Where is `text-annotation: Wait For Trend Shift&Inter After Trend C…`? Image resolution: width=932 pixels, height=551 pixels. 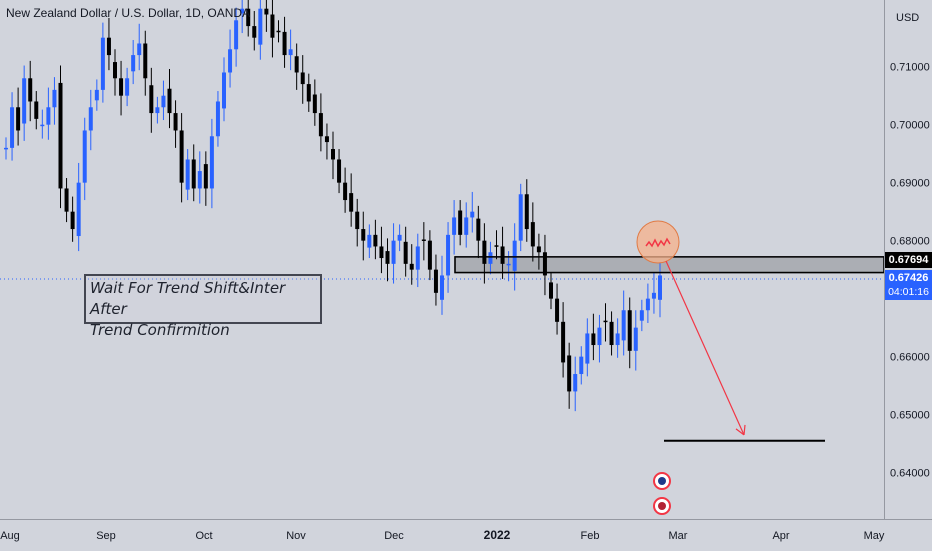 text-annotation: Wait For Trend Shift&Inter After Trend C… is located at coordinates (203, 306).